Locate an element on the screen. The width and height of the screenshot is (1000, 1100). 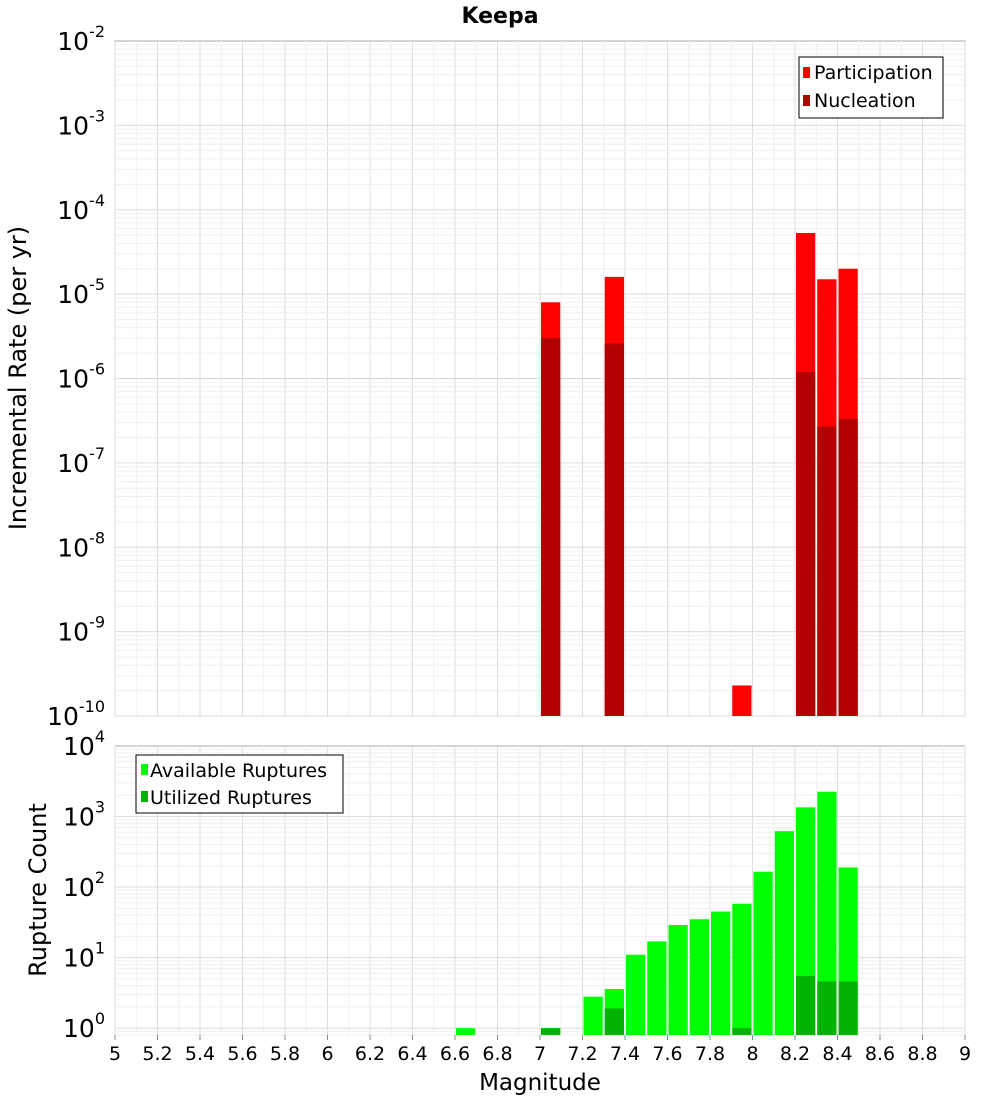
rate-bars is located at coordinates (699, 474).